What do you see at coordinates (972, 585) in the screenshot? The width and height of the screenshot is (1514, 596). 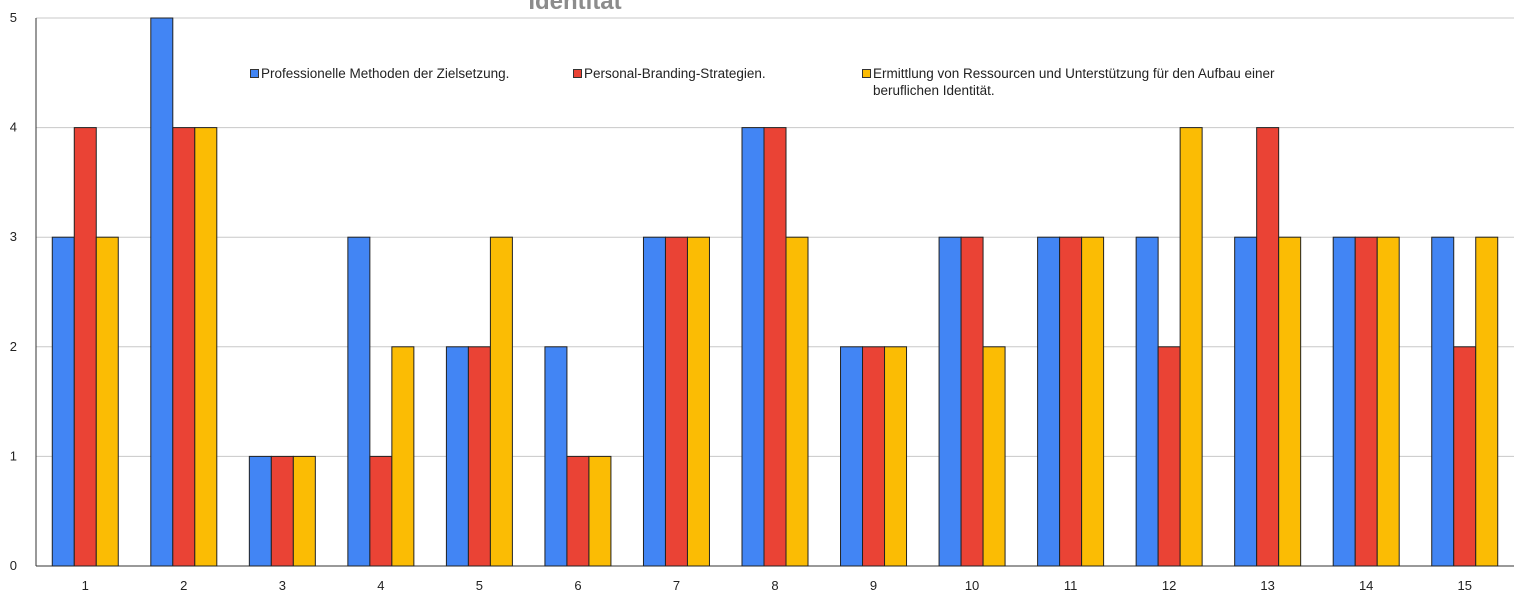 I see `x-tick-label: 10` at bounding box center [972, 585].